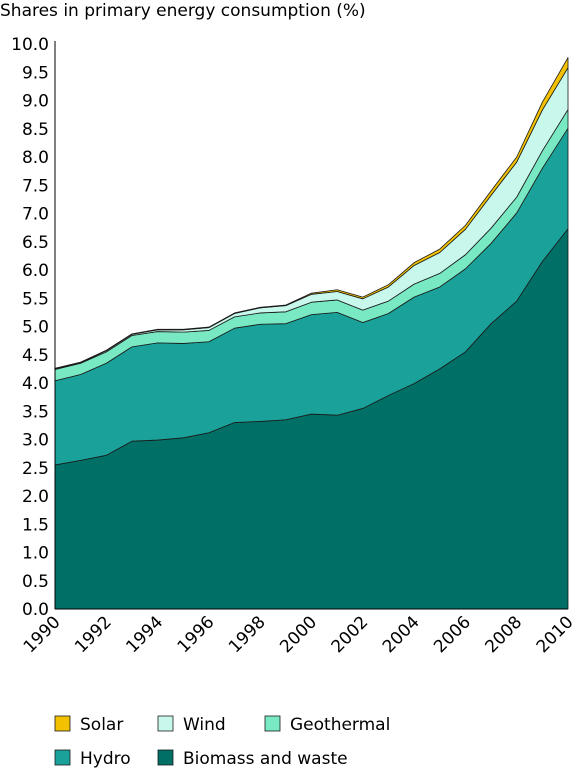 The width and height of the screenshot is (580, 768). I want to click on y-tick-label: 6.5, so click(35, 243).